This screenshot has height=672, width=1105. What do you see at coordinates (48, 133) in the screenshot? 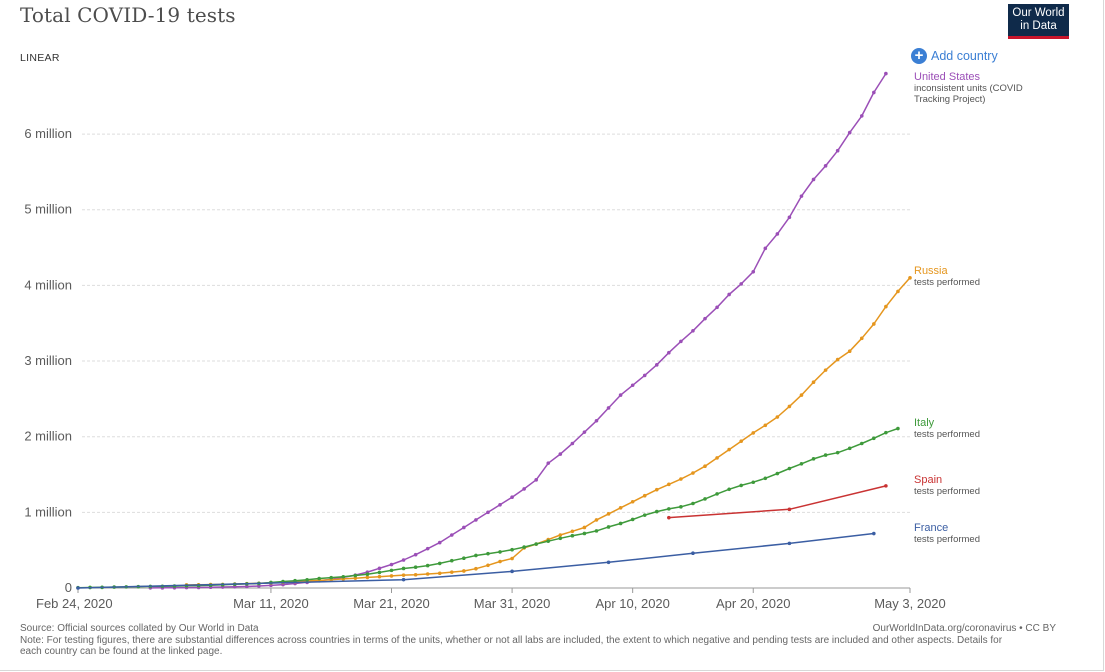
I see `y-tick-label: 6 million` at bounding box center [48, 133].